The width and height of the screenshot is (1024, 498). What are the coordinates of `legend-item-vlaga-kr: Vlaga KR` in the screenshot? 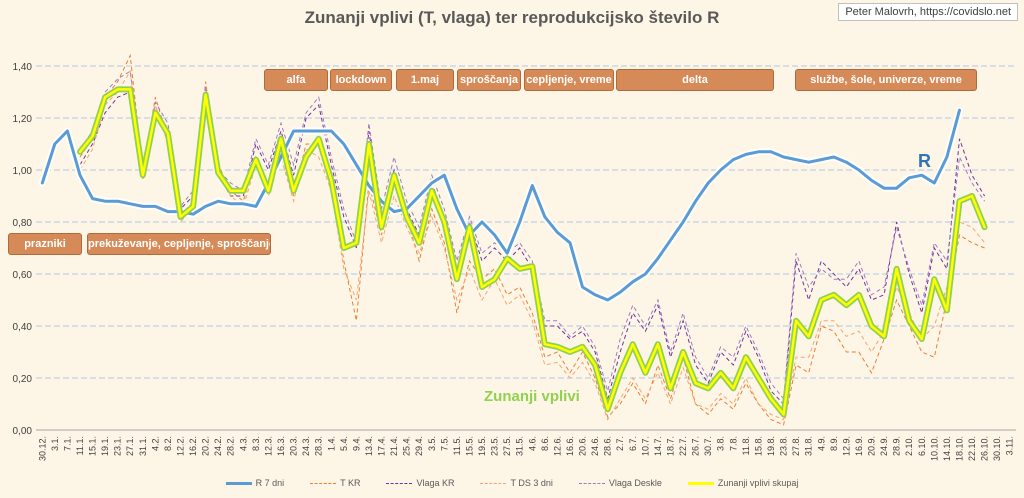 It's located at (420, 483).